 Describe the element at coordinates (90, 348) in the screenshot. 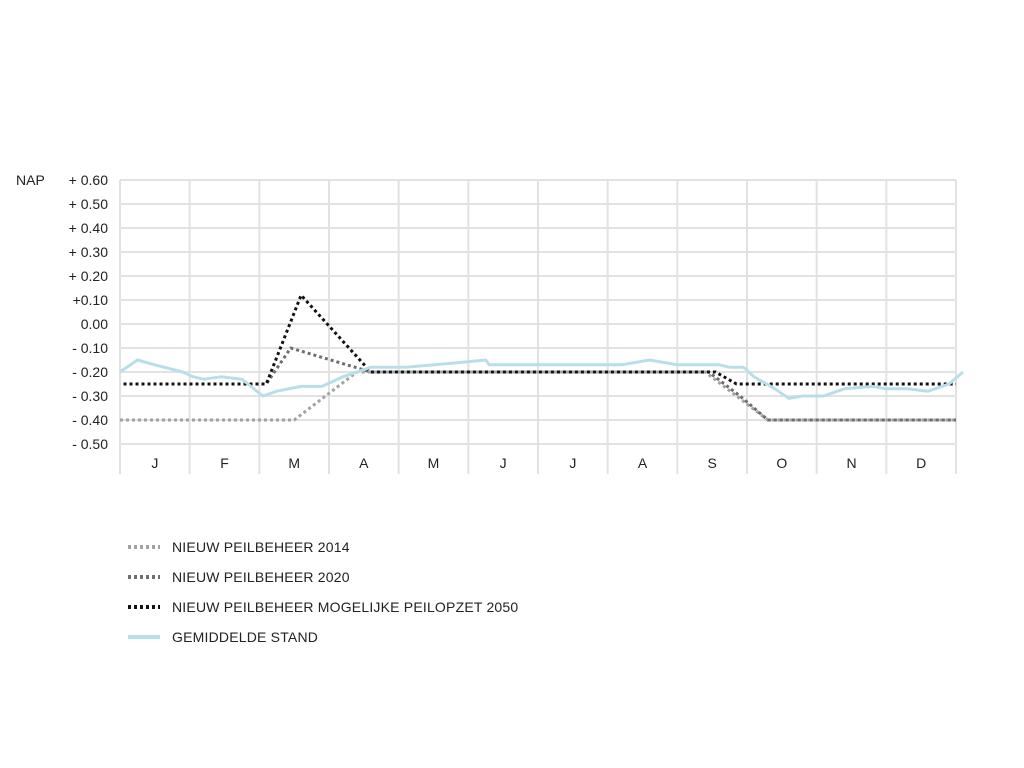

I see `y-tick-label: - 0.10` at that location.